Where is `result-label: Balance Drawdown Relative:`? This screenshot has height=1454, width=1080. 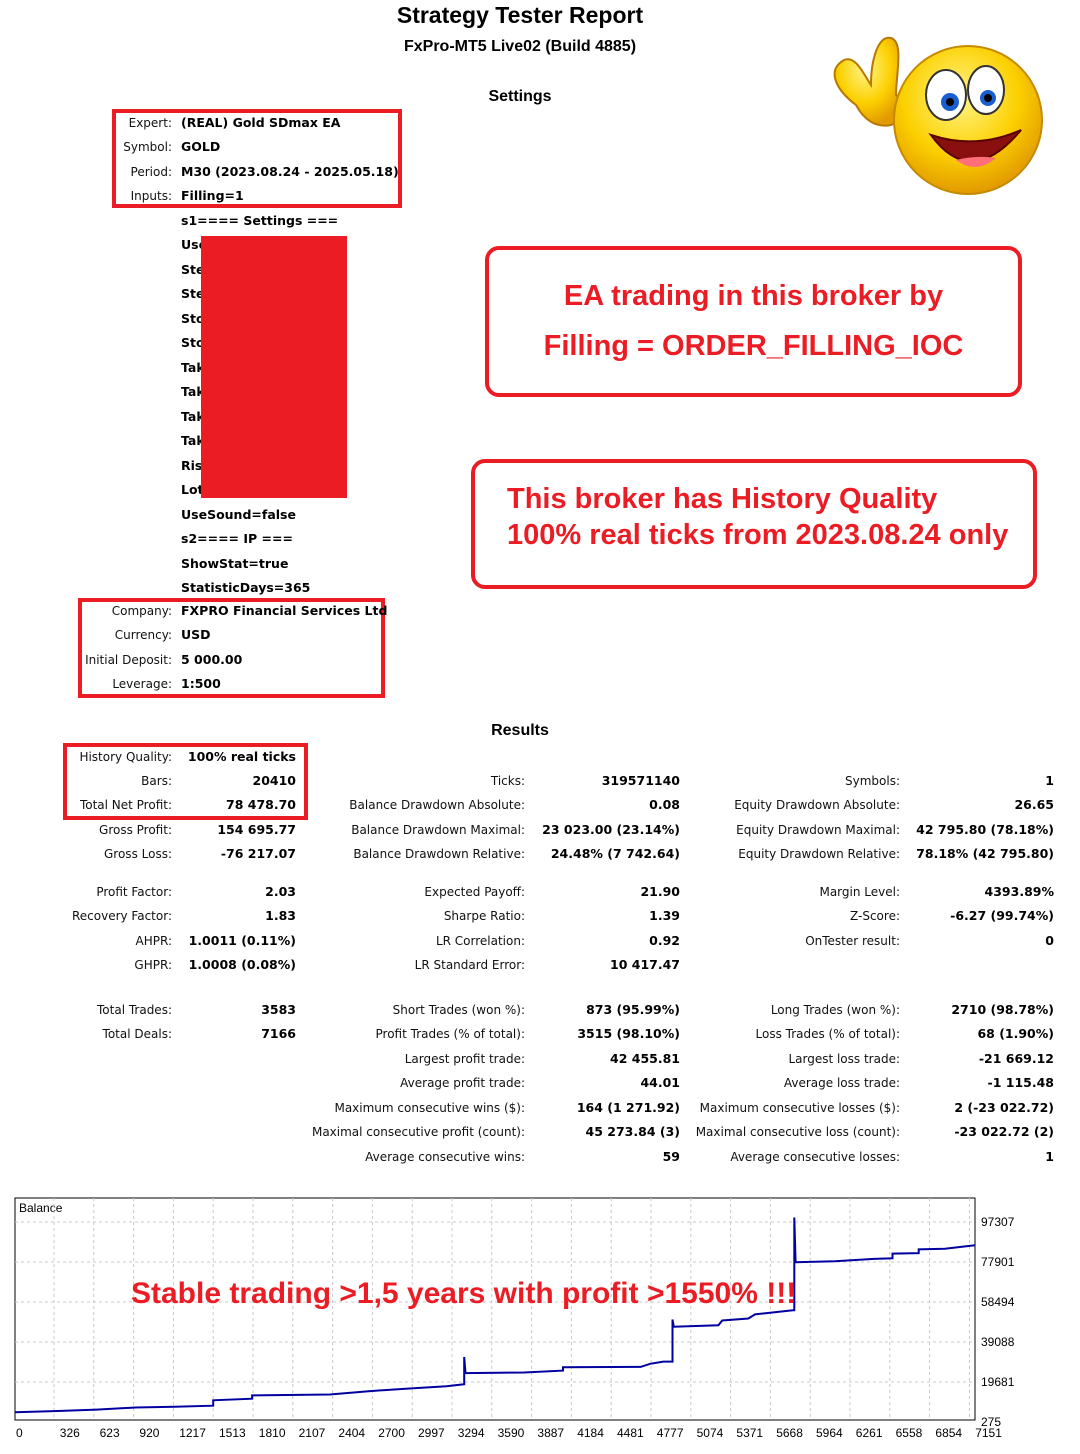 result-label: Balance Drawdown Relative: is located at coordinates (439, 854).